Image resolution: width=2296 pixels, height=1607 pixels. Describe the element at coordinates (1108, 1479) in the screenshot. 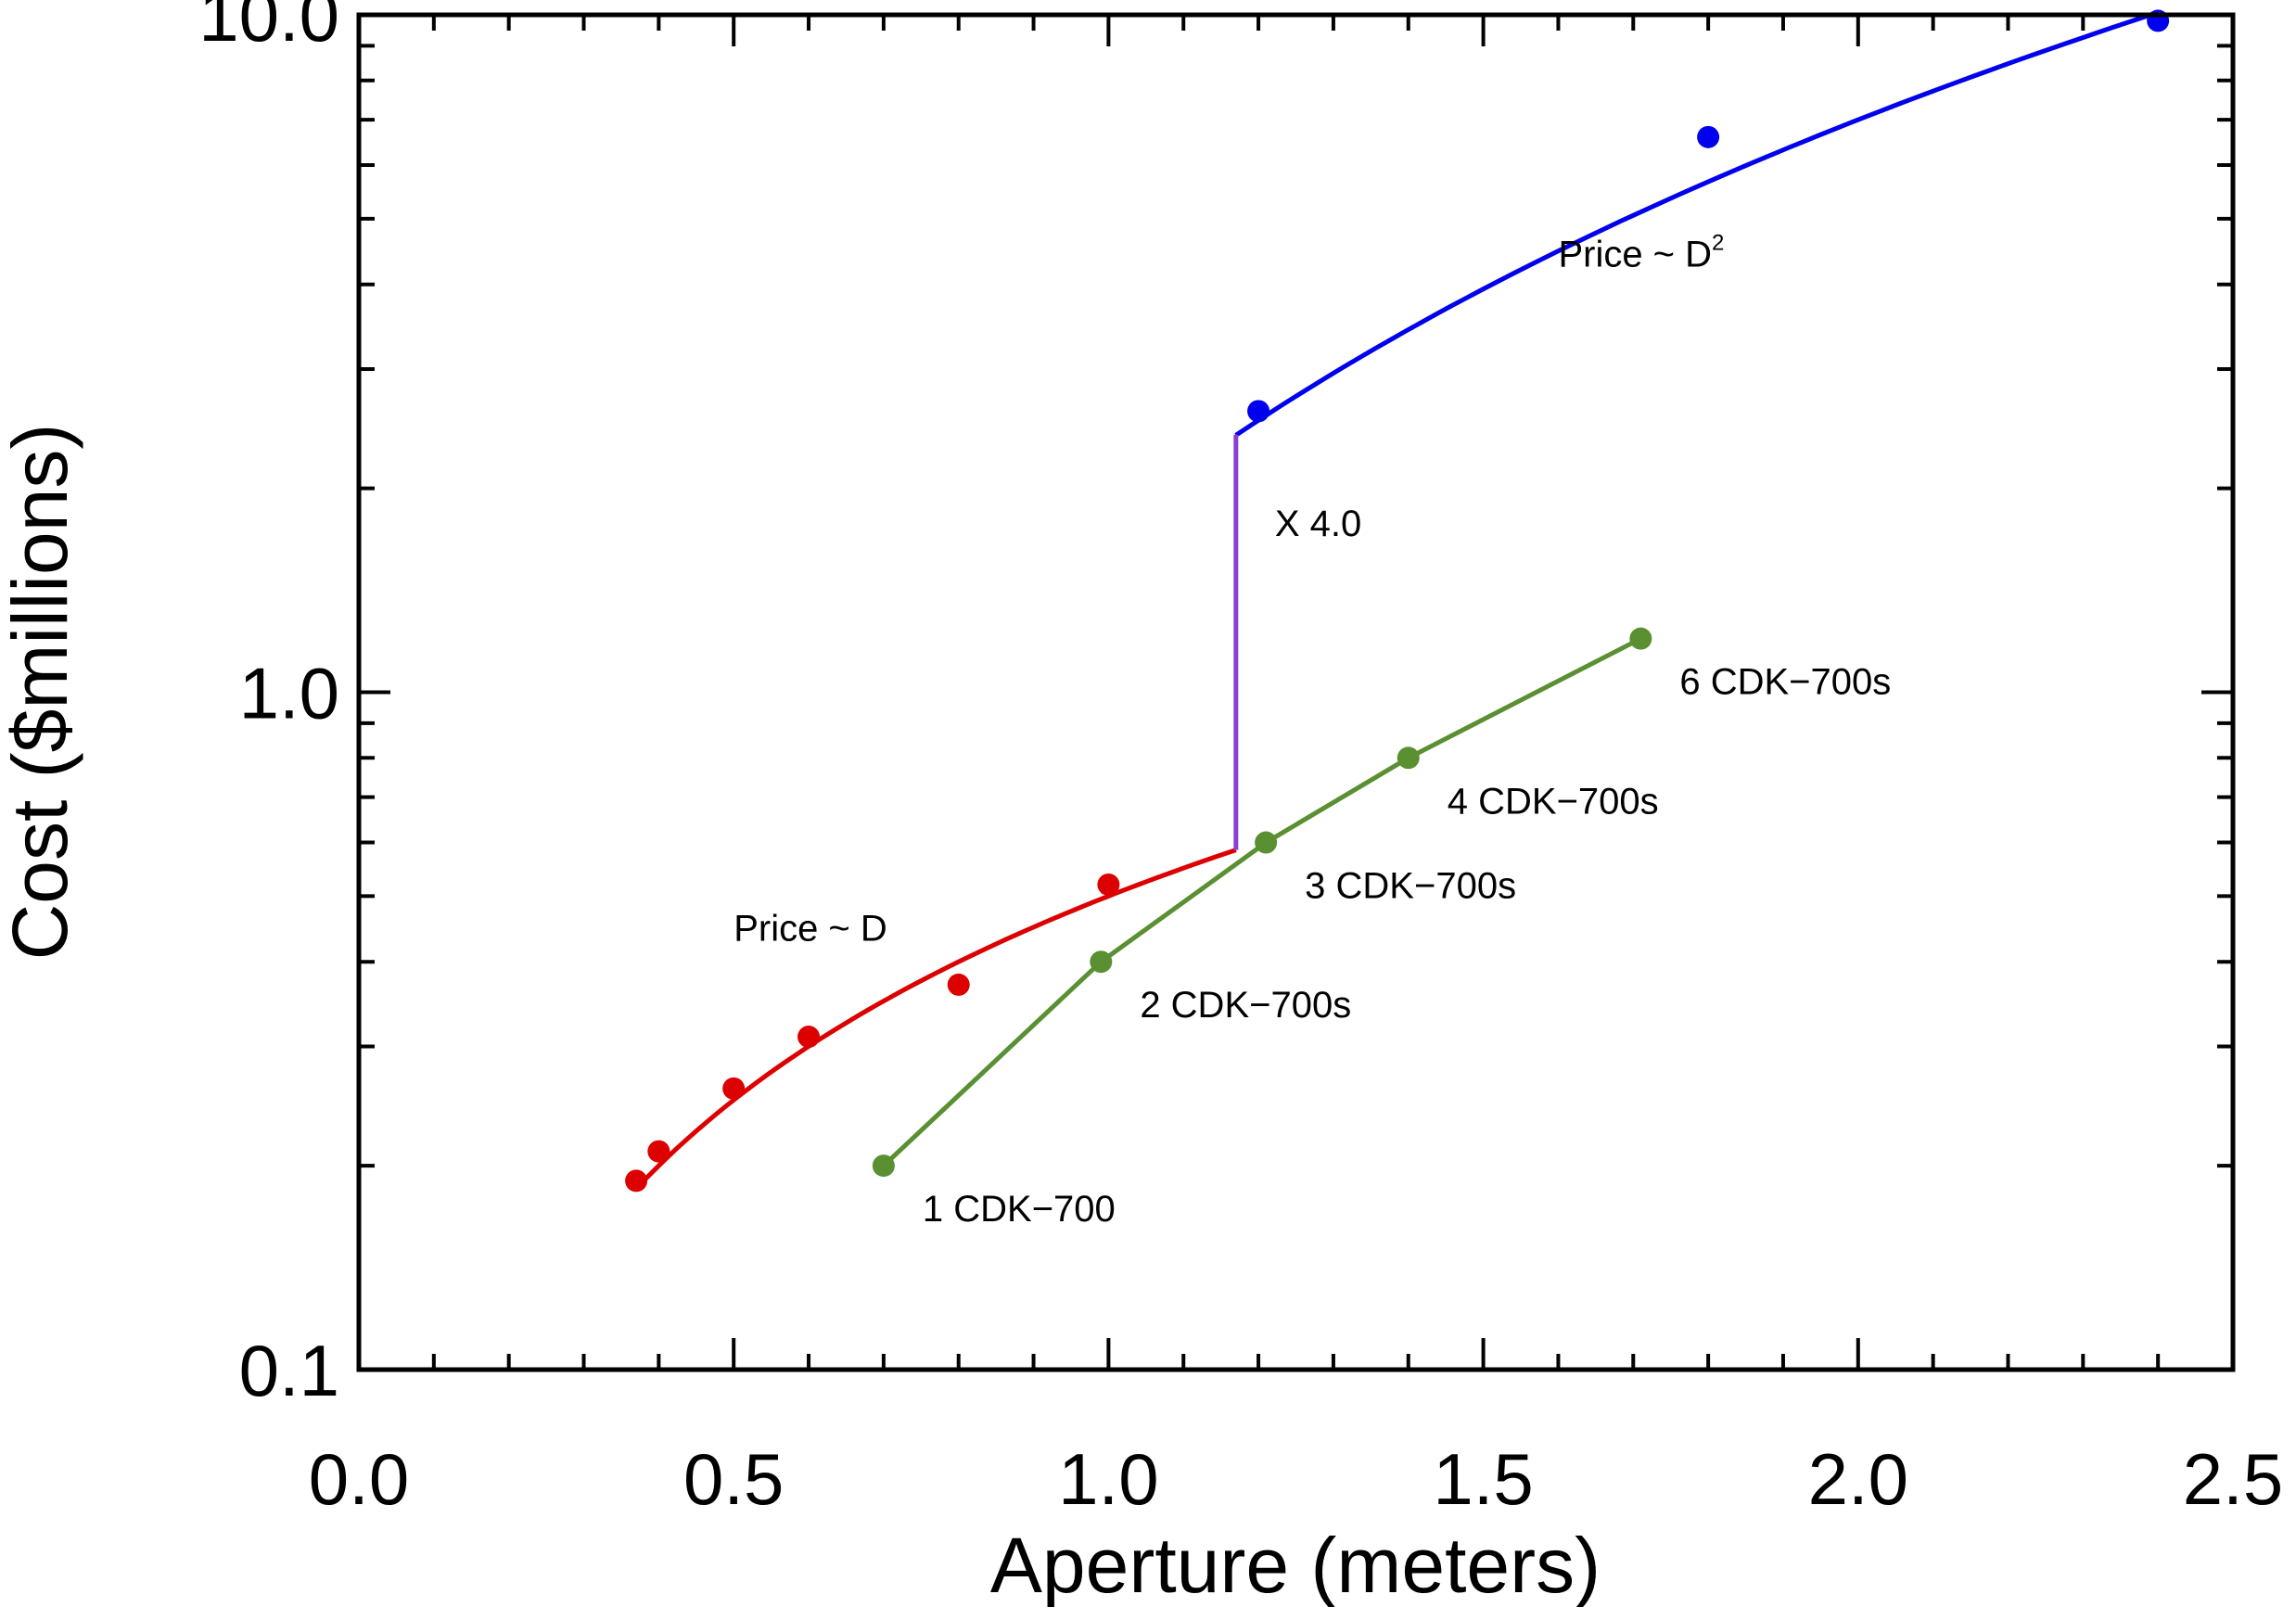

I see `x-tick-label: 1.0` at that location.